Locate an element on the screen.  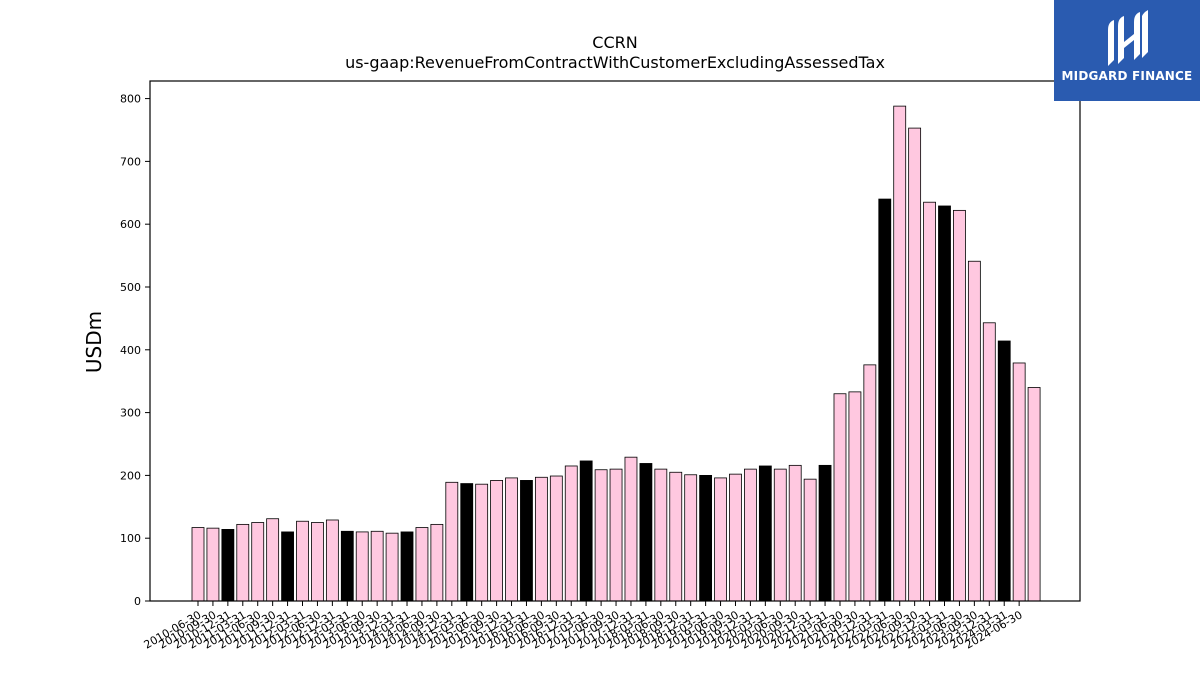
y-axis-label: USDm is located at coordinates (94, 342).